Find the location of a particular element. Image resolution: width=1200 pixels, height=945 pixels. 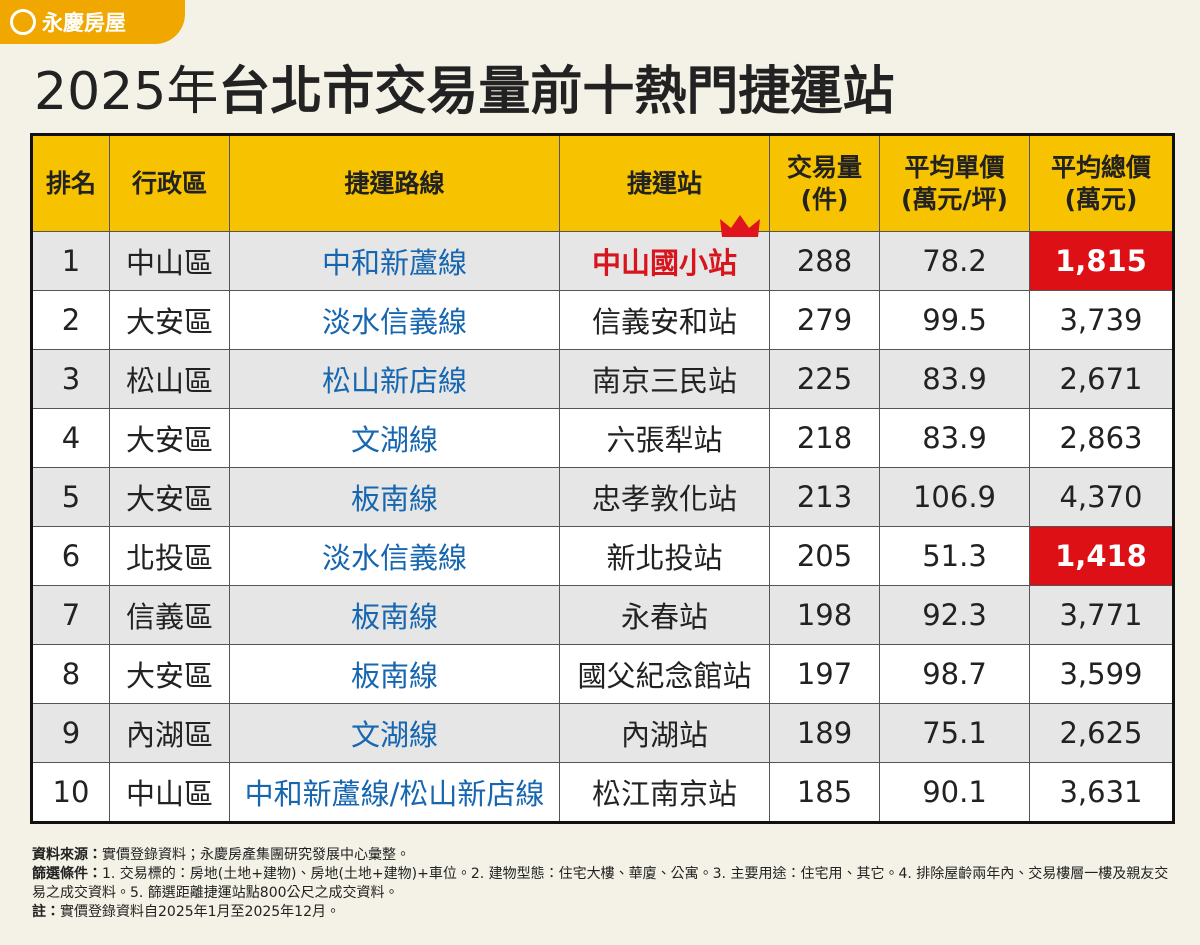

table-cell: 288 is located at coordinates (824, 261).